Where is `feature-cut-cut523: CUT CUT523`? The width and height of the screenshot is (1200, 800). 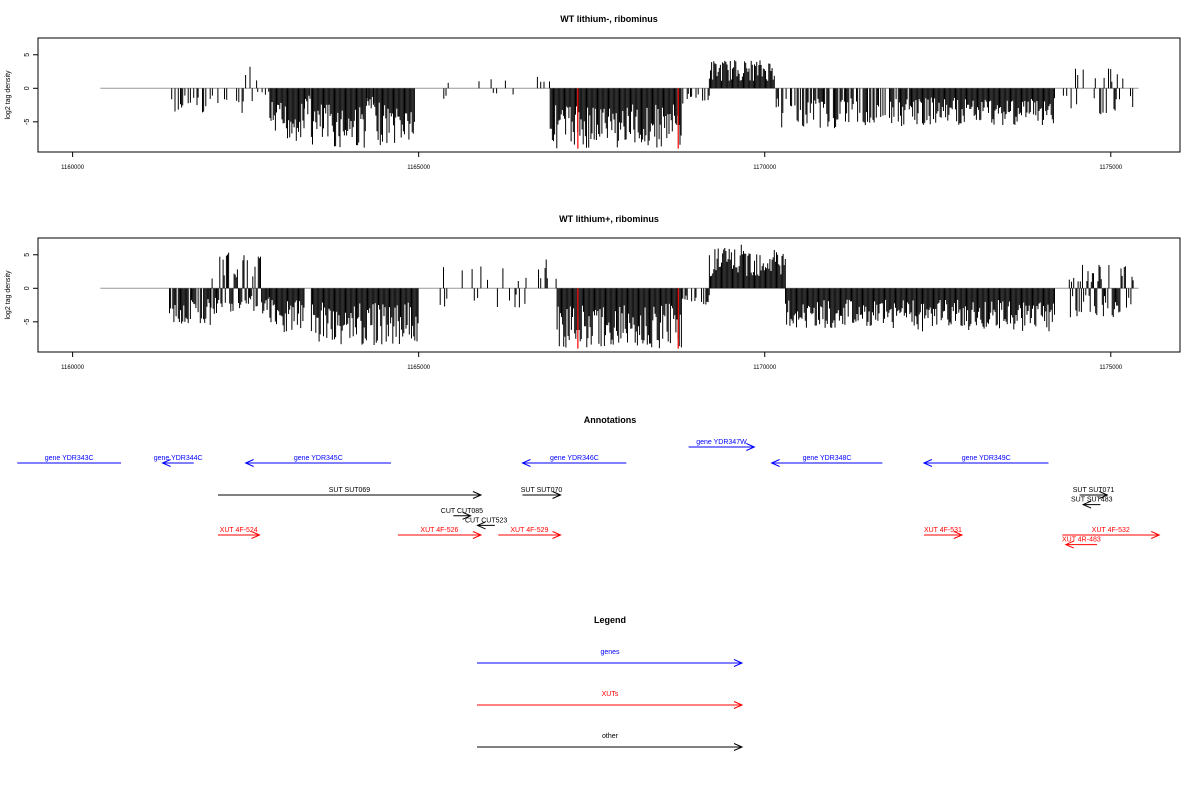 feature-cut-cut523: CUT CUT523 is located at coordinates (486, 523).